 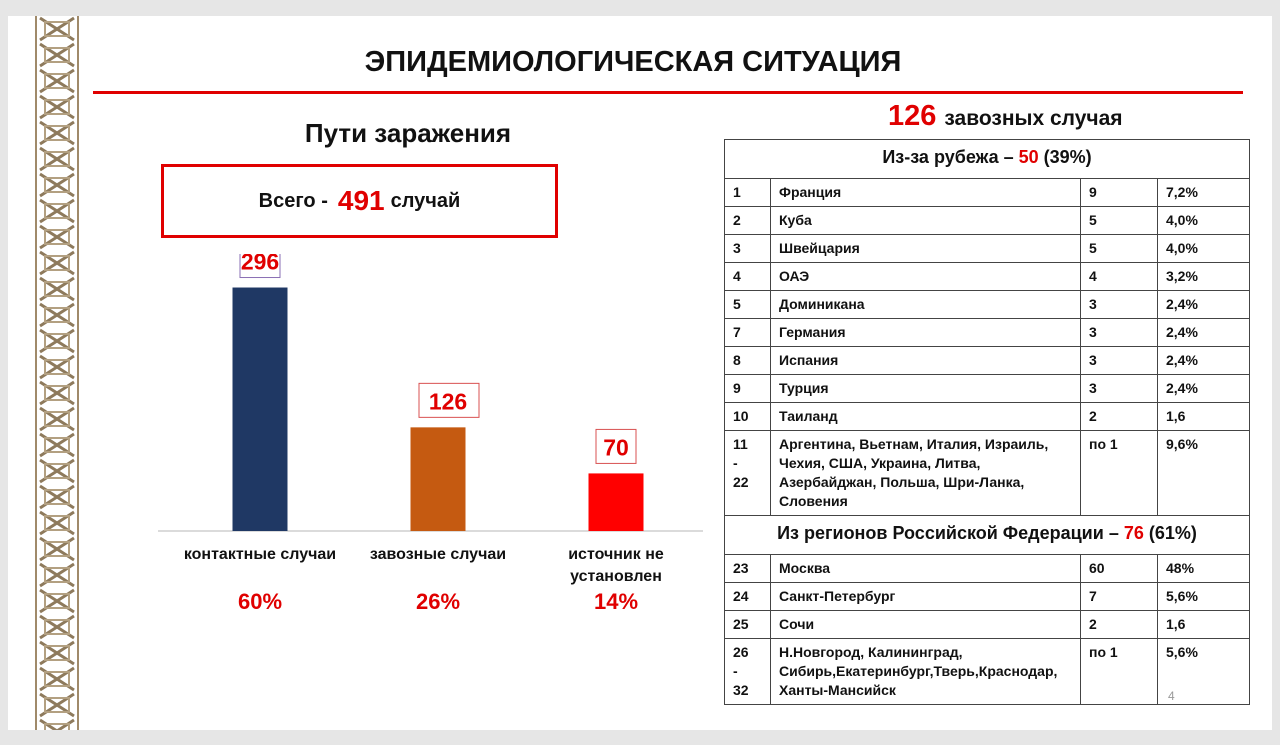 What do you see at coordinates (260, 264) in the screenshot?
I see `value-label-1: 296` at bounding box center [260, 264].